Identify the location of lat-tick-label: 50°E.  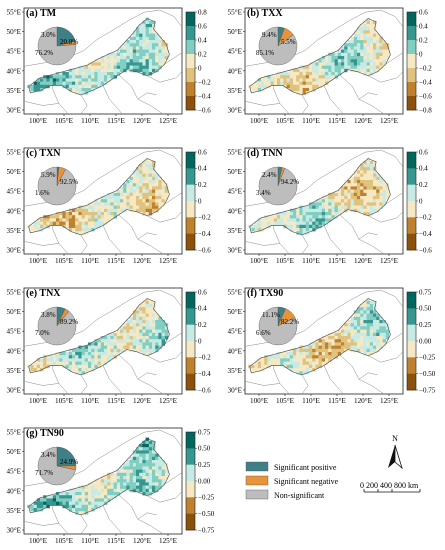
(14, 312).